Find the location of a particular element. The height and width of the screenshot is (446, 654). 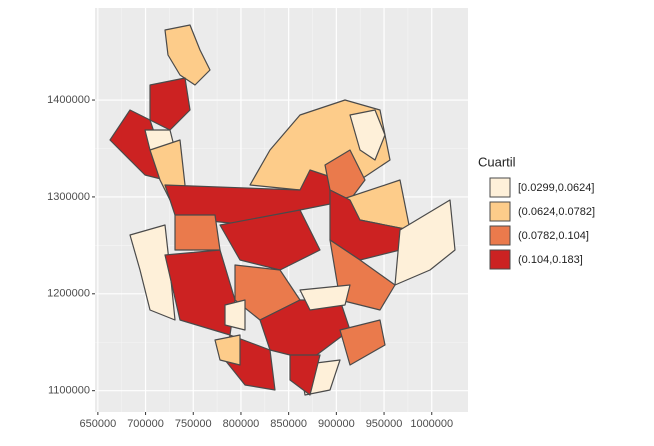

x-tick-label: 650000 is located at coordinates (98, 424).